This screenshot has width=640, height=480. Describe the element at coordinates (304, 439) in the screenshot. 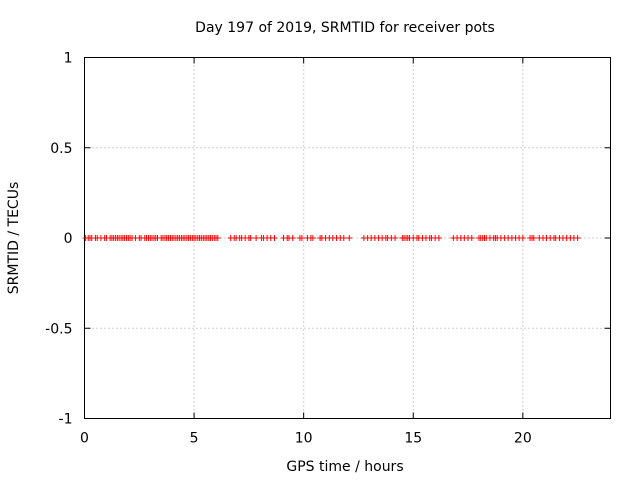

I see `x-tick-label: 10` at that location.